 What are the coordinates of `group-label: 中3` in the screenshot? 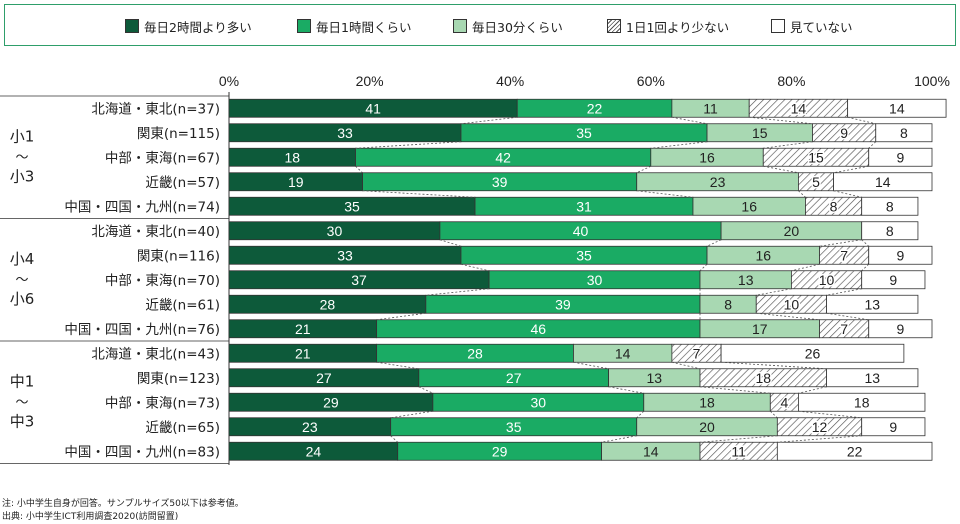 It's located at (22, 421).